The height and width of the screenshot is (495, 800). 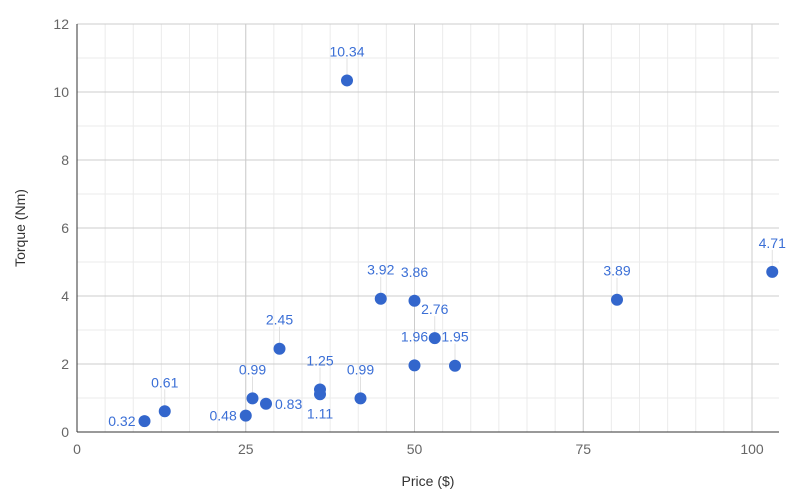 What do you see at coordinates (583, 449) in the screenshot?
I see `x-tick-label: 75` at bounding box center [583, 449].